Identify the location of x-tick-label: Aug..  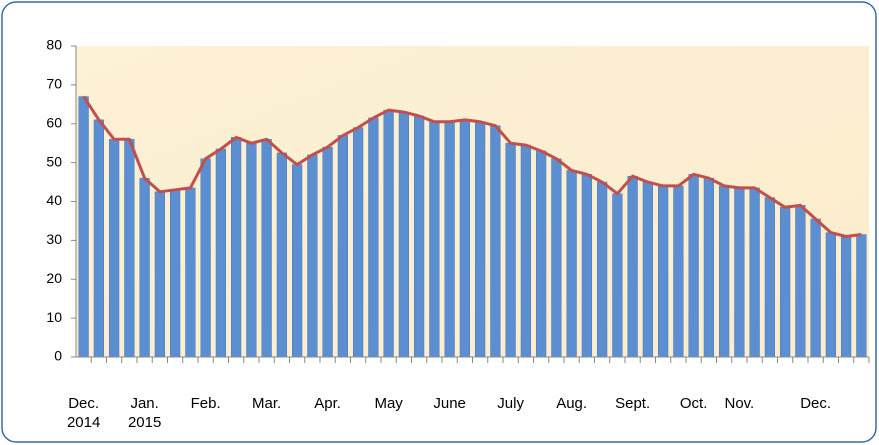
(572, 403).